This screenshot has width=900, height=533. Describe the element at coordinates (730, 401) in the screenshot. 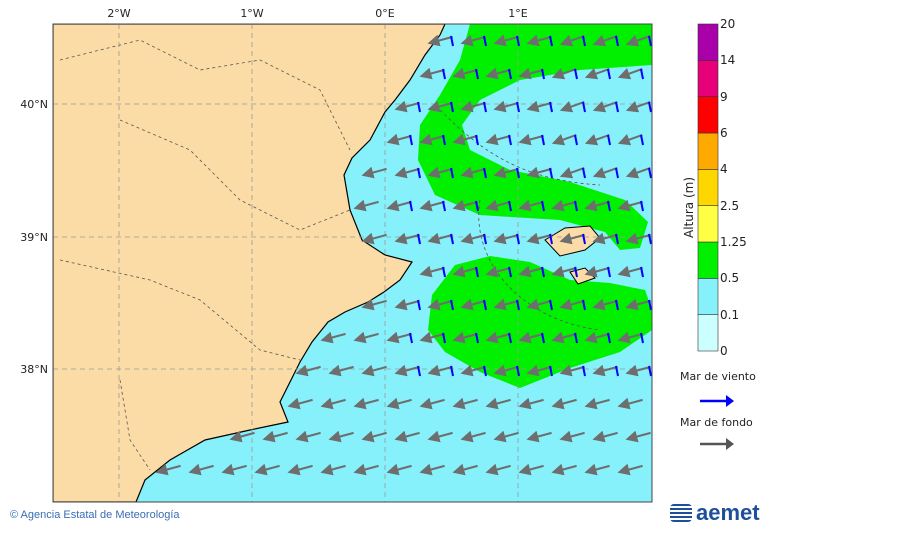

I see `wind-sea-arrowhead` at that location.